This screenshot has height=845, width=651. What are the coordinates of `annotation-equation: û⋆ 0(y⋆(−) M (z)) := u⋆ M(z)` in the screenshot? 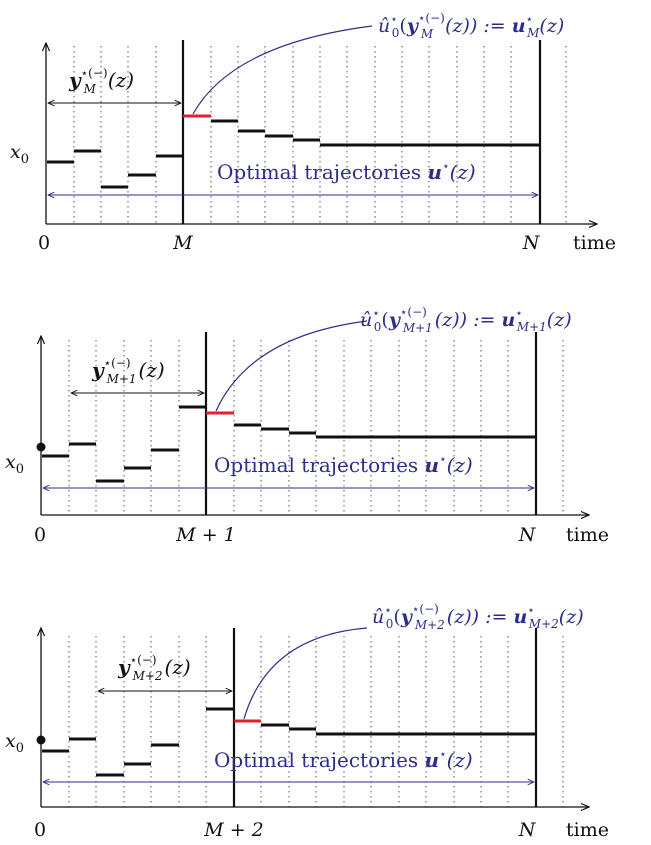 It's located at (471, 26).